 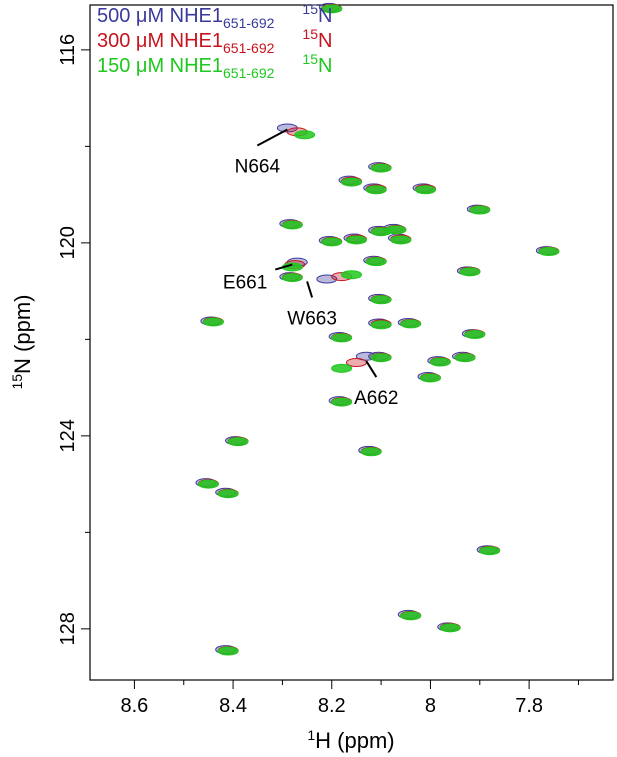 I want to click on legend-name: 150 μM NHE1, so click(x=160, y=66).